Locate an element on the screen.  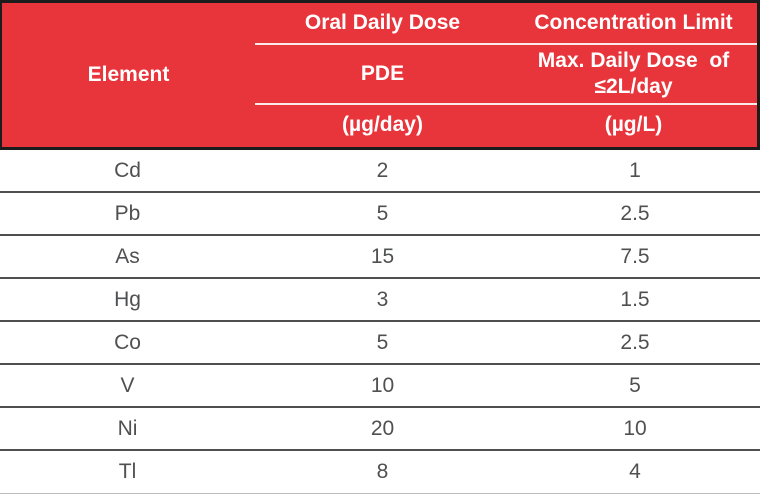
table-row: Pb 5 2.5 is located at coordinates (380, 214).